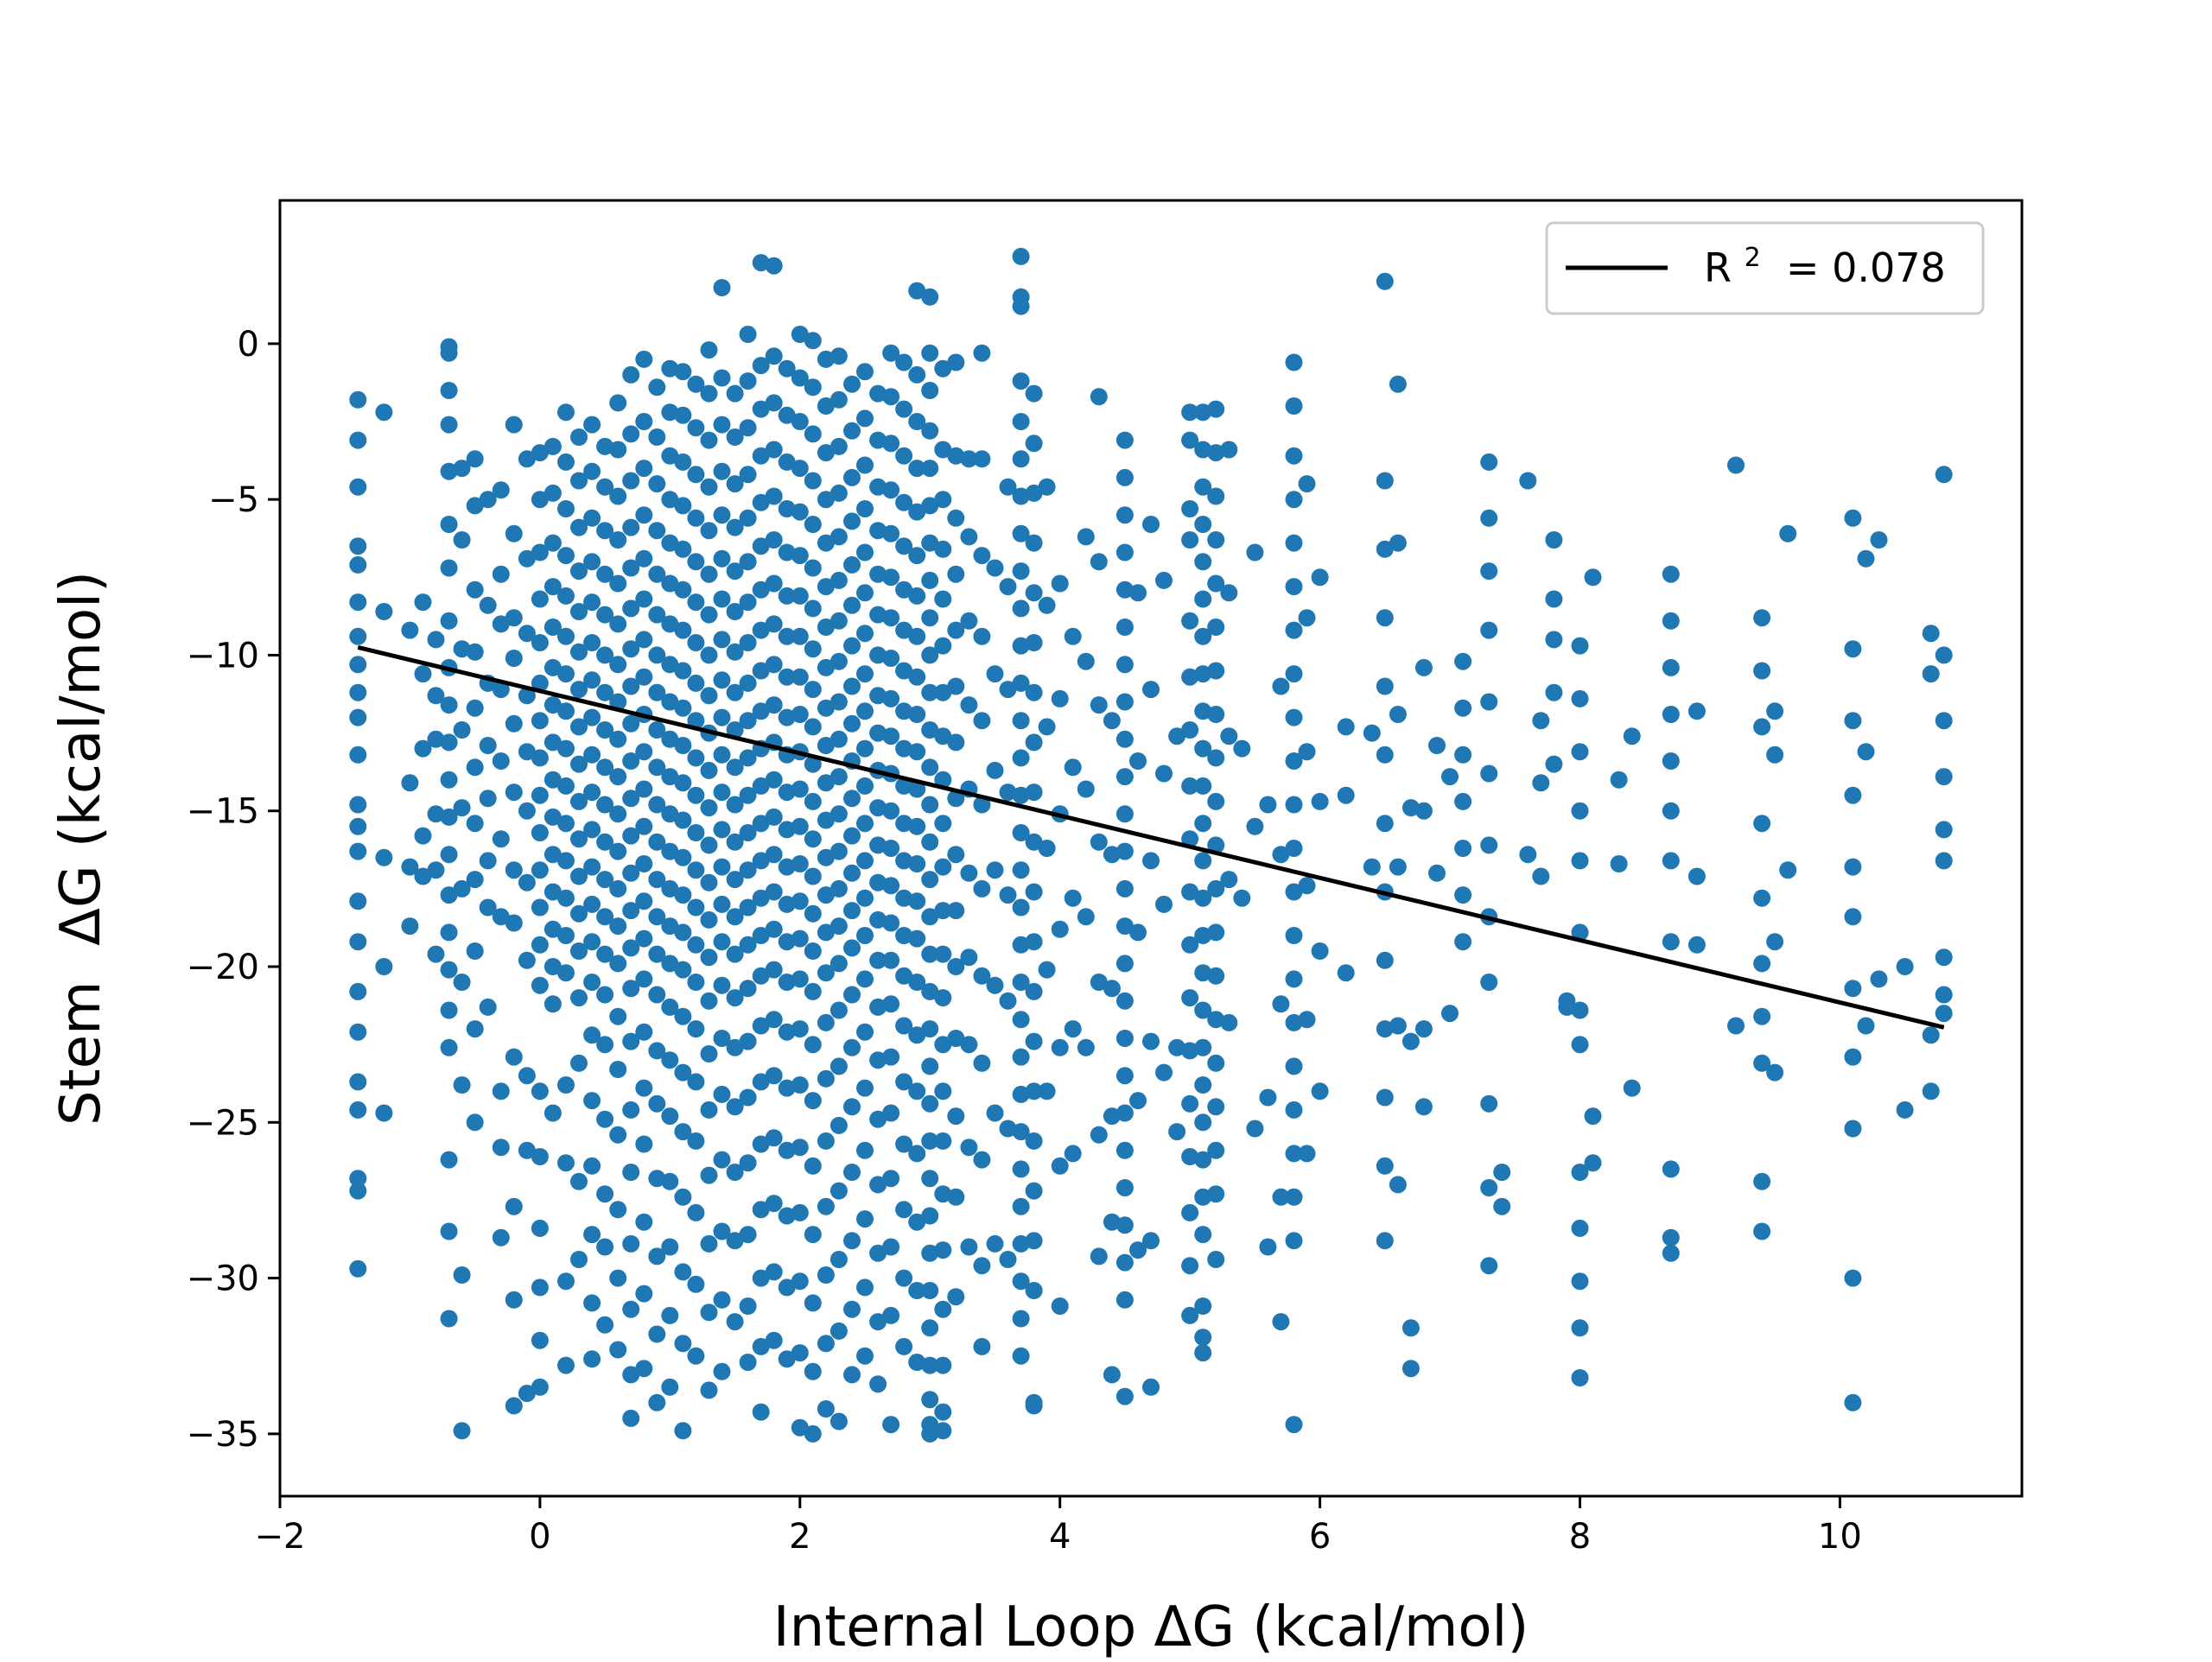 This screenshot has height=1662, width=2212. Describe the element at coordinates (539, 1537) in the screenshot. I see `x-tick-label: 0` at that location.